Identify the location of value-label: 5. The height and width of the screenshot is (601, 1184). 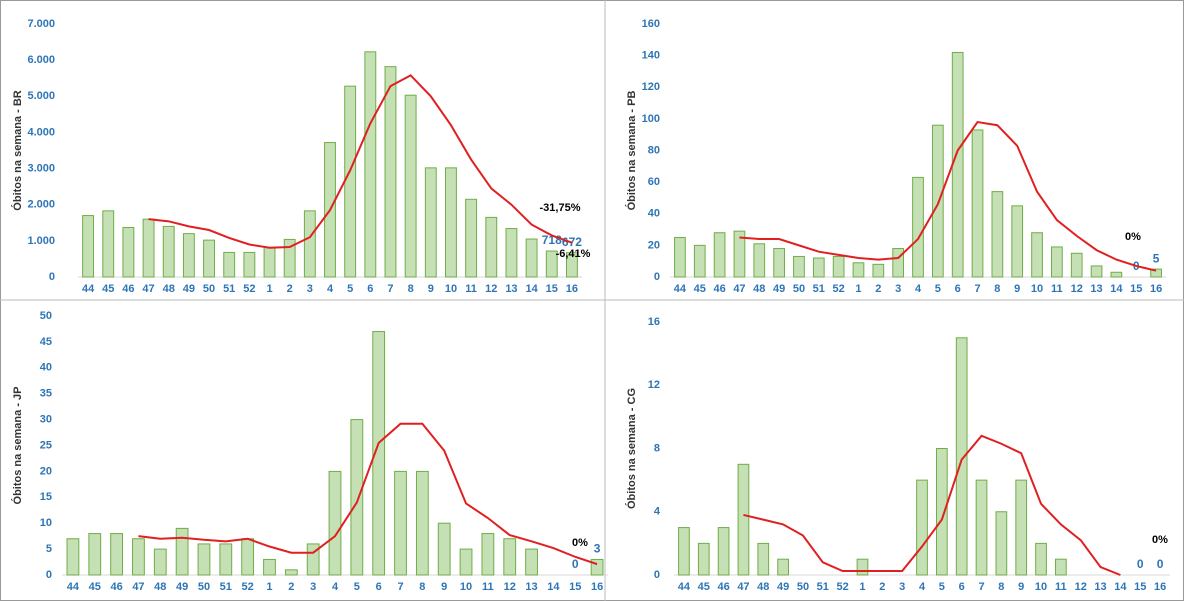
(1156, 258).